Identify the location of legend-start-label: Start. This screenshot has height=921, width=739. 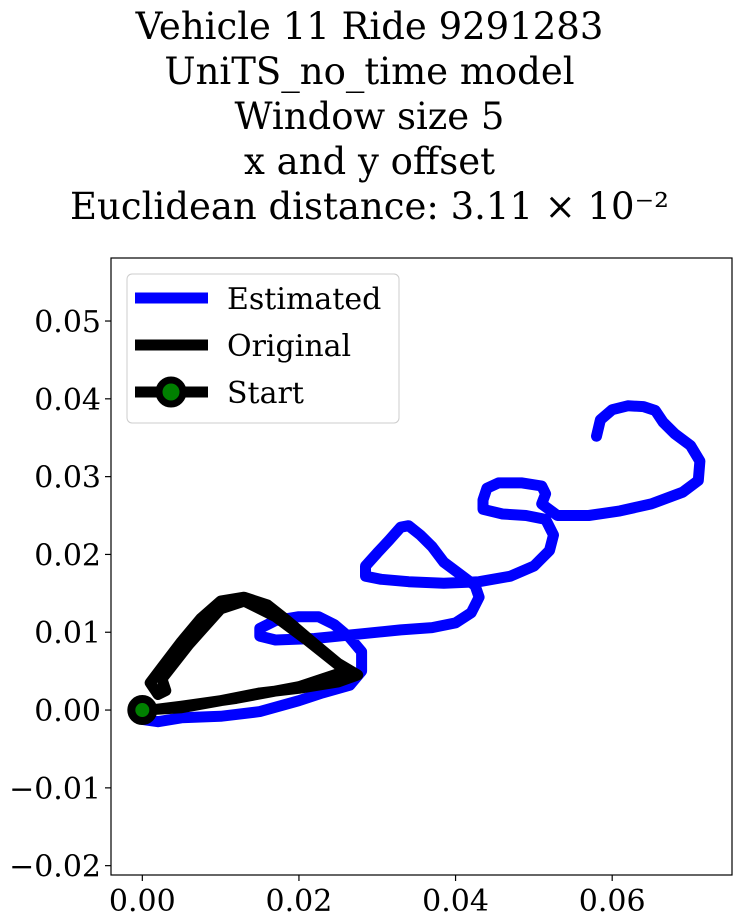
(265, 393).